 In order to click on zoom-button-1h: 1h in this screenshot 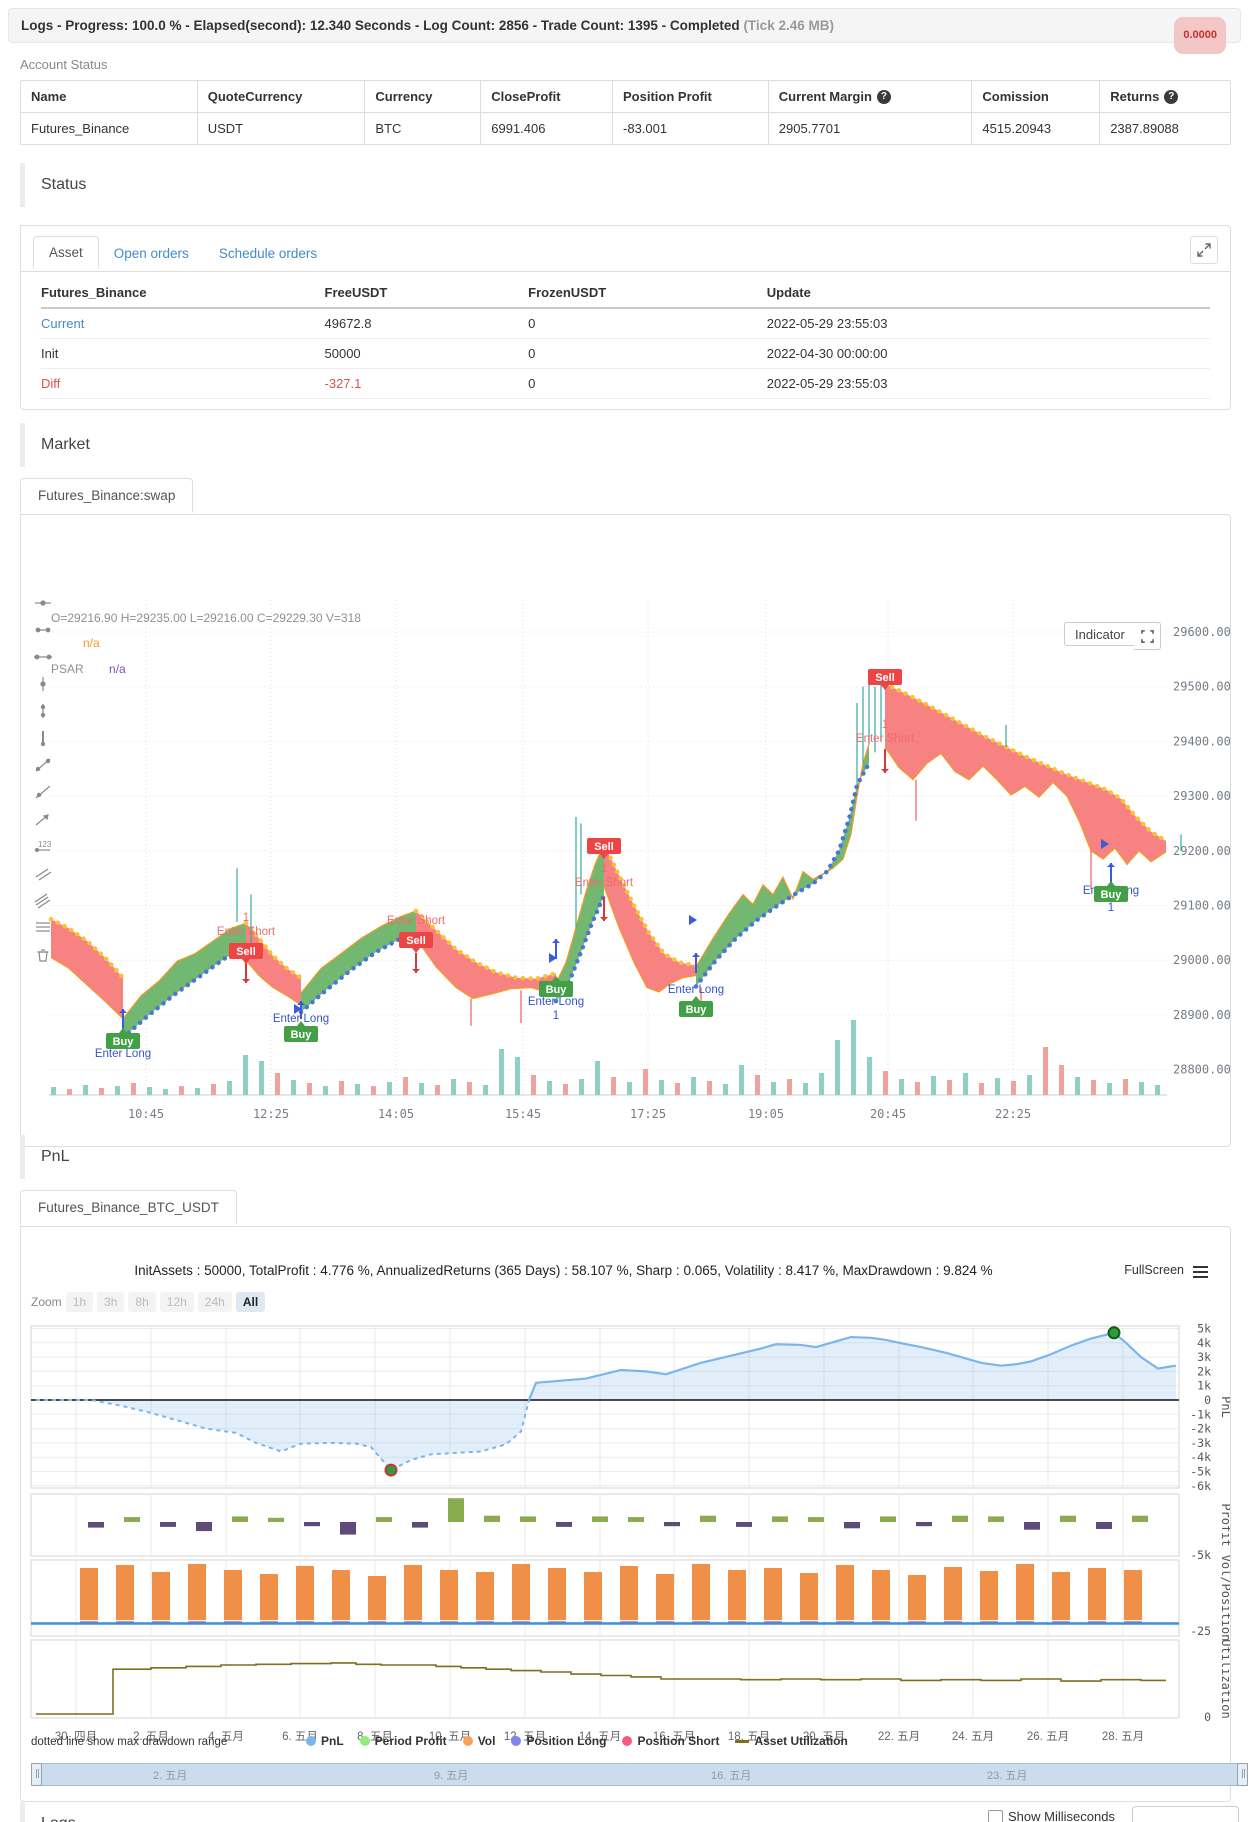, I will do `click(79, 1302)`.